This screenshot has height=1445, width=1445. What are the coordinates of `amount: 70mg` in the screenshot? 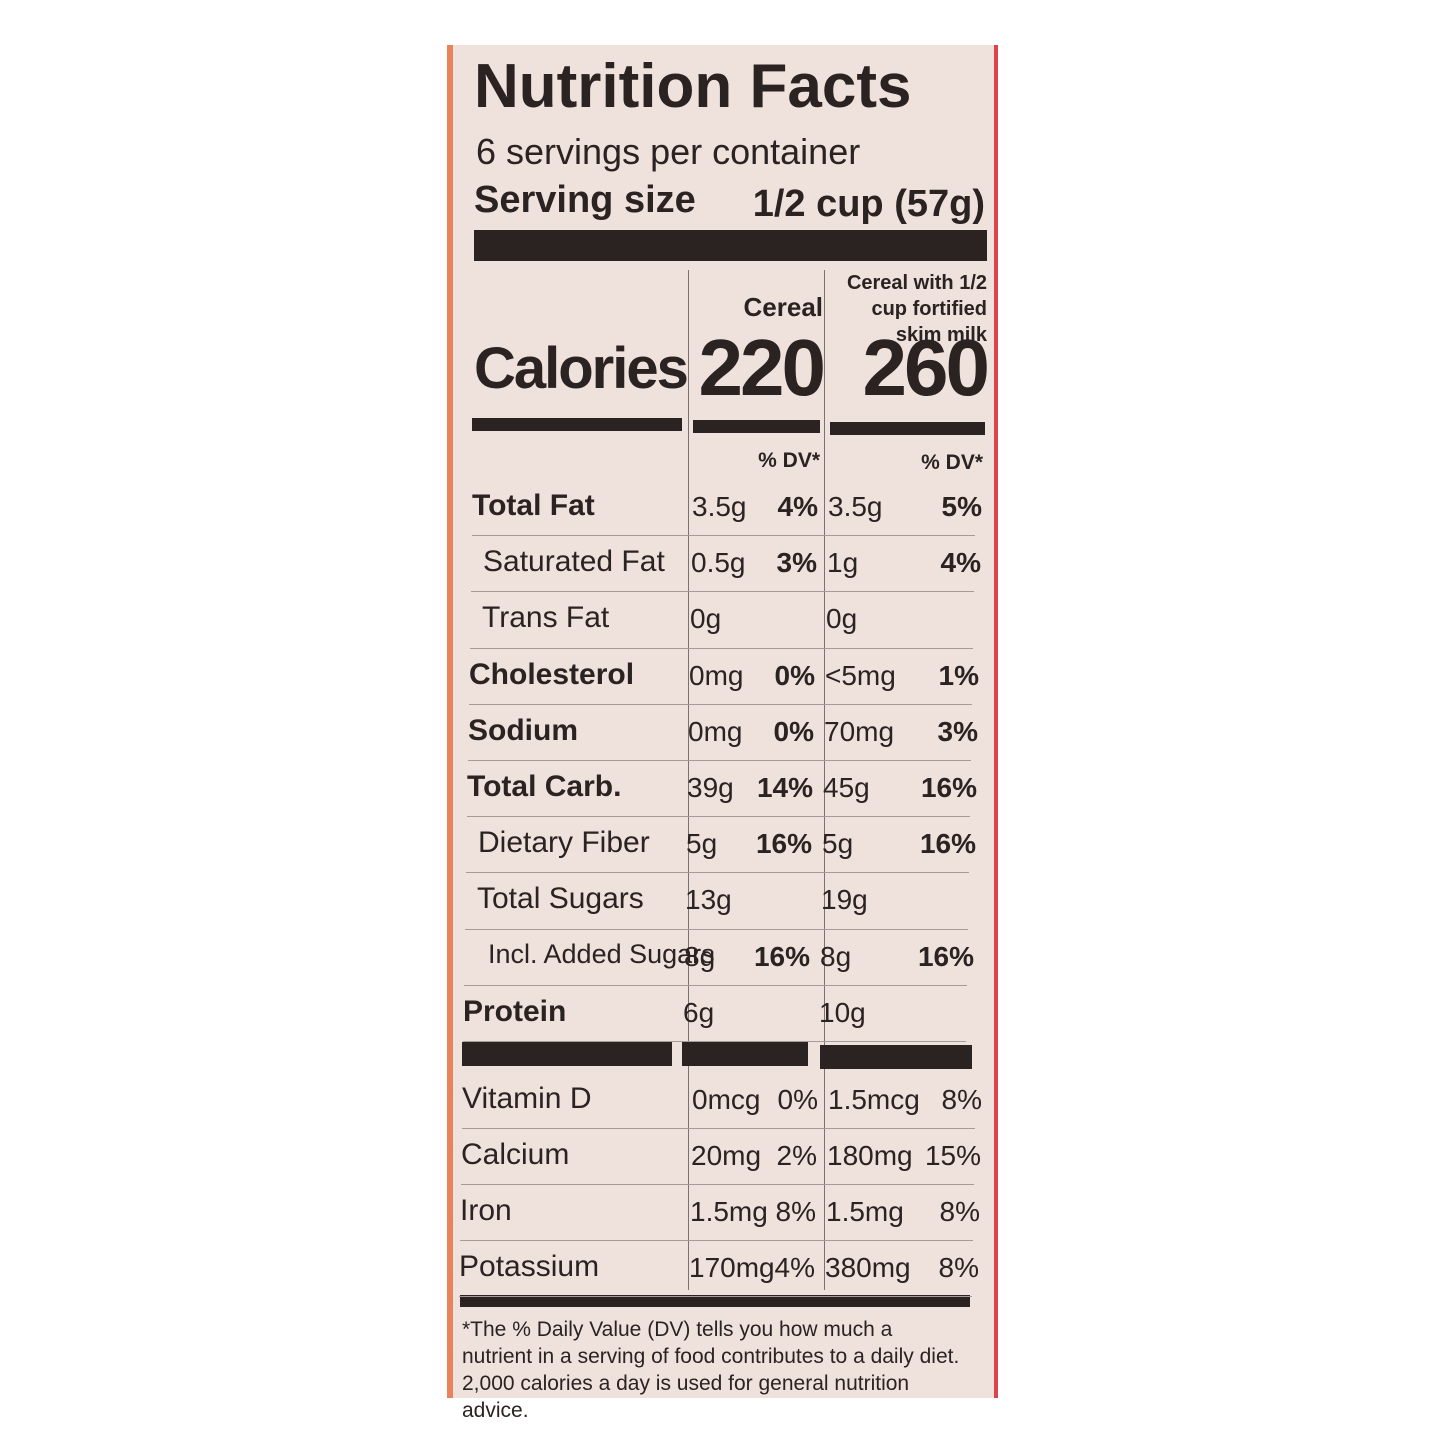 It's located at (859, 731).